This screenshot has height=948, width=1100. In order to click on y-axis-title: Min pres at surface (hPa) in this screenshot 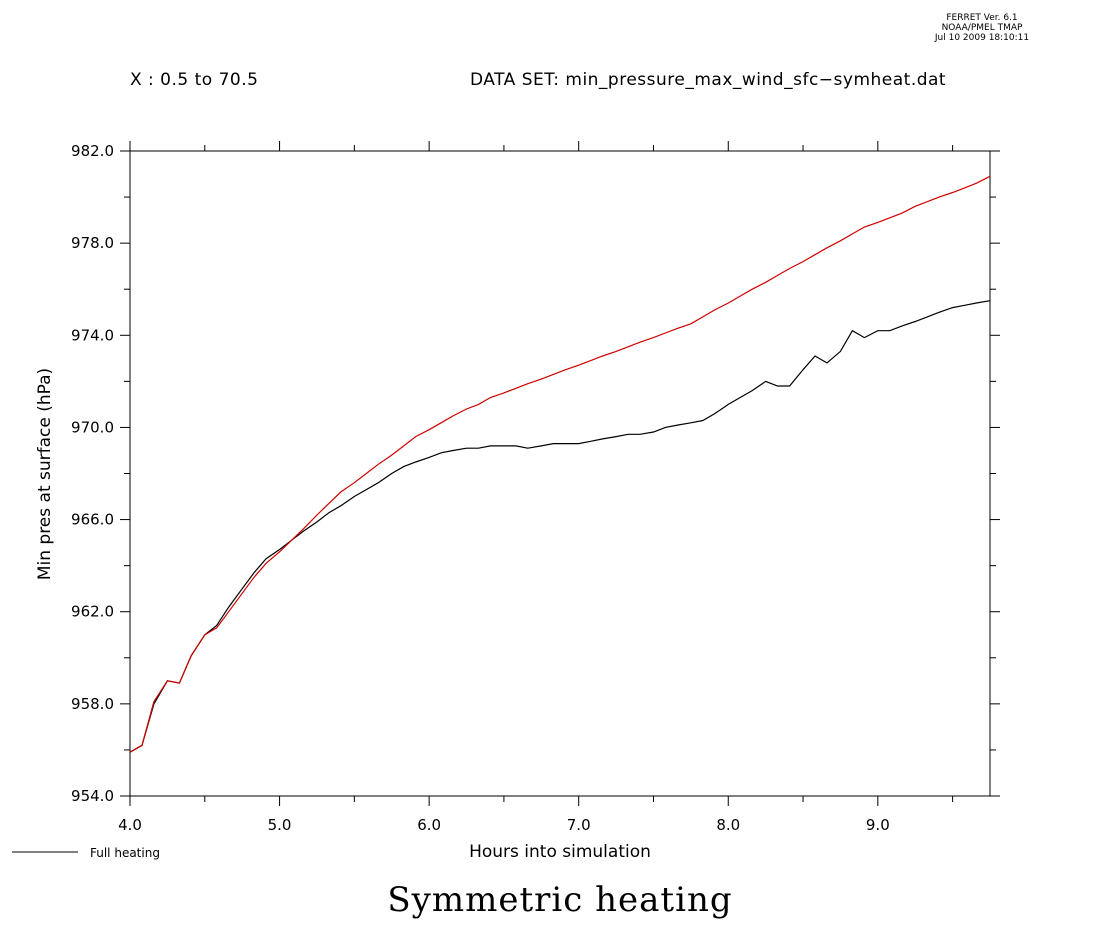, I will do `click(45, 474)`.